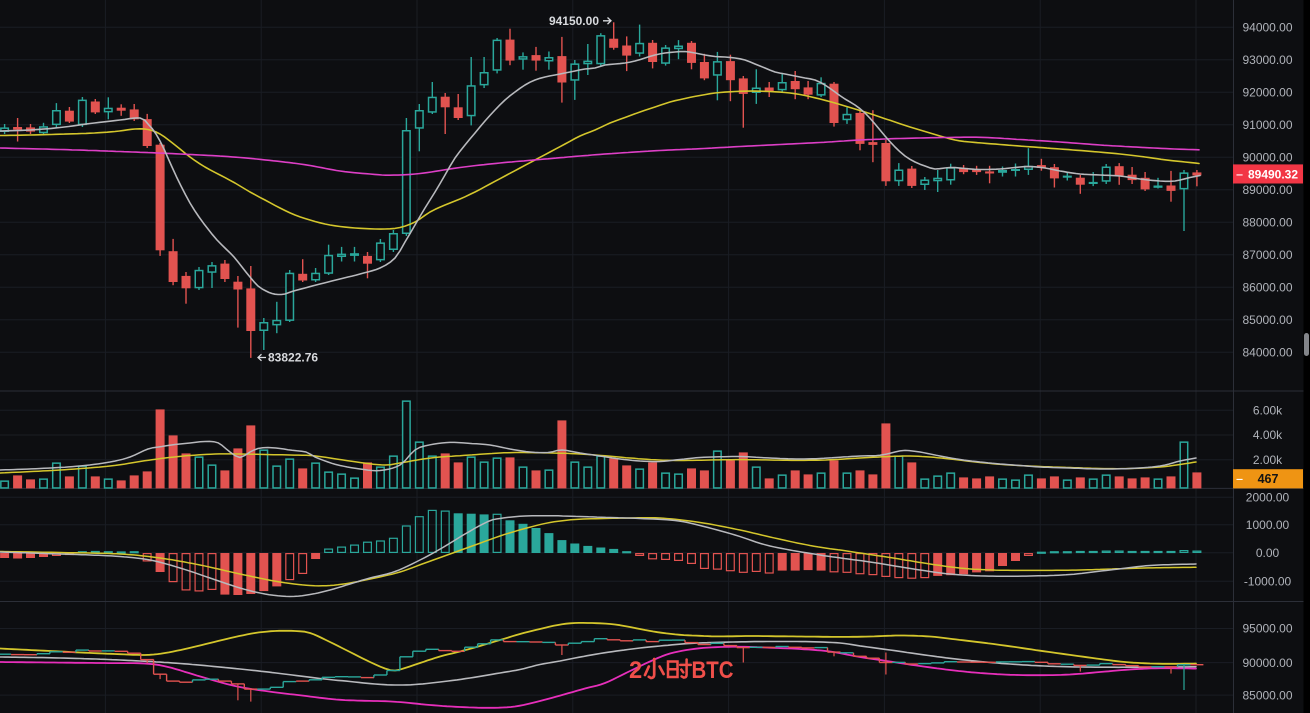 This screenshot has width=1310, height=713. I want to click on svg-text: 4.00k, so click(1268, 435).